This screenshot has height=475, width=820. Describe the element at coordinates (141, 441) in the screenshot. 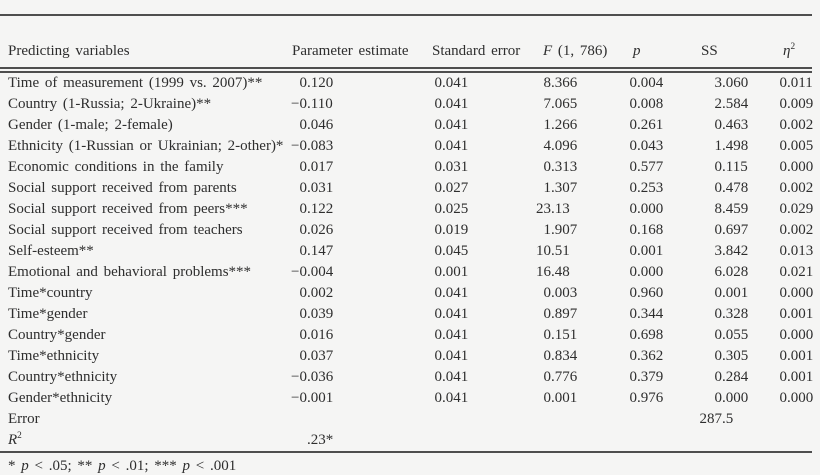

I see `row-label: R2` at that location.